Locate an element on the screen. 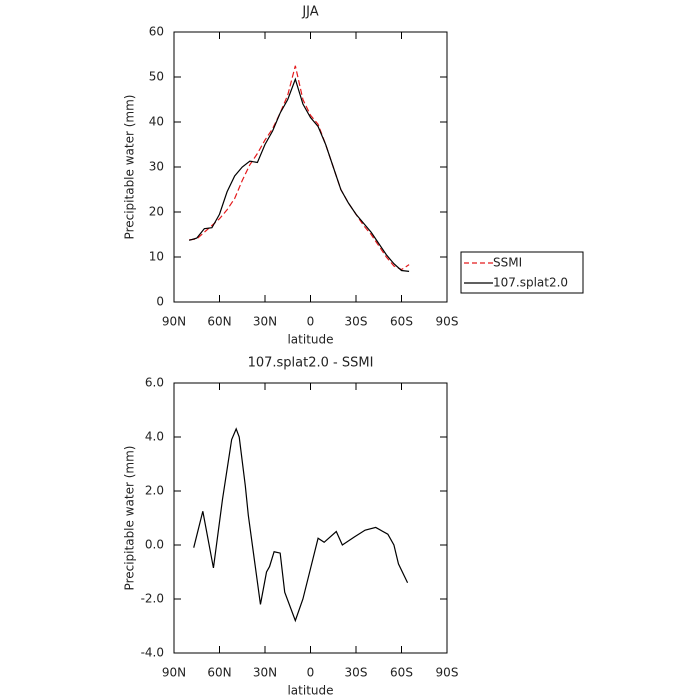  y-tick-label: 30 is located at coordinates (156, 167).